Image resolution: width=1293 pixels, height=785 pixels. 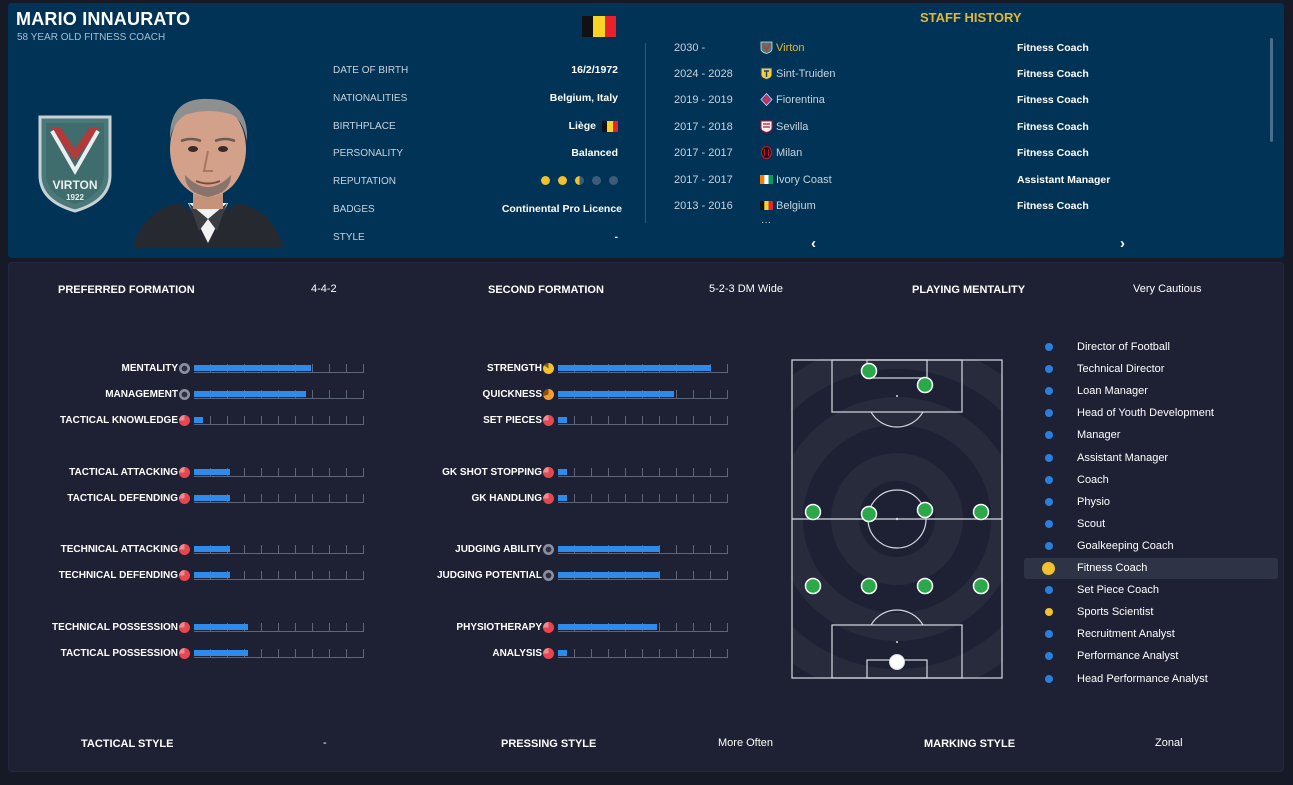 What do you see at coordinates (1151, 435) in the screenshot?
I see `role-item-manager: Manager` at bounding box center [1151, 435].